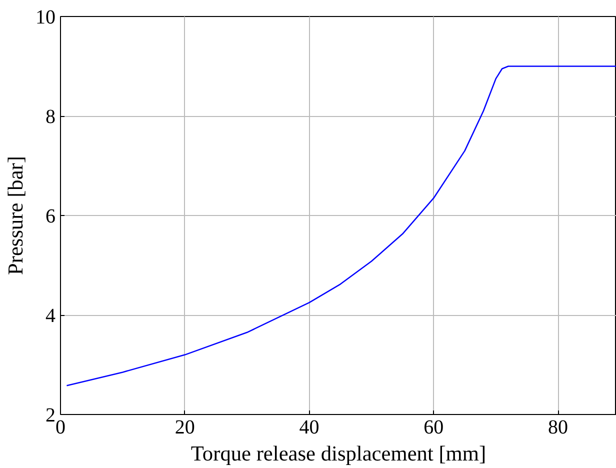 The image size is (616, 468). I want to click on x-tick-label: 40, so click(309, 427).